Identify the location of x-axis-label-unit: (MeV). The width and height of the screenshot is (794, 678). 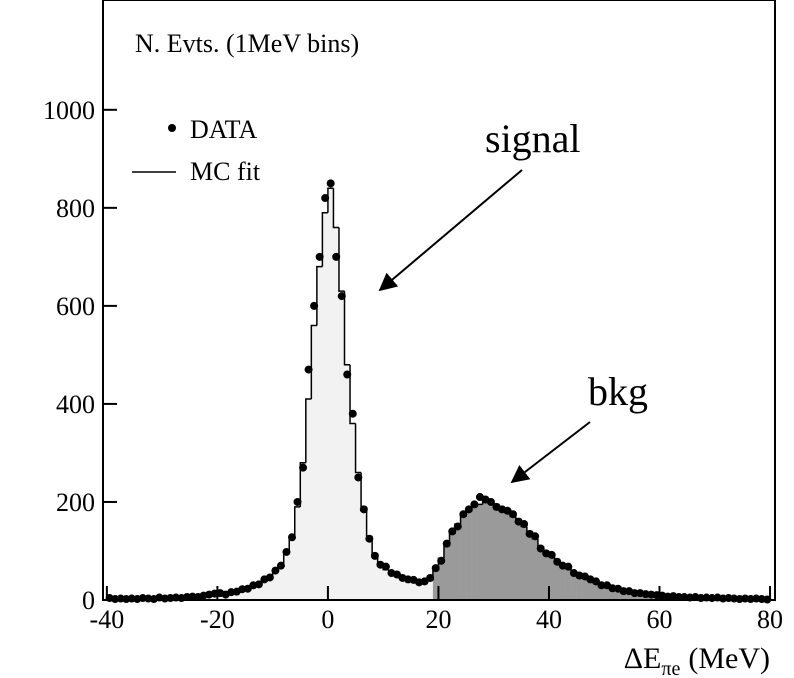
(729, 658).